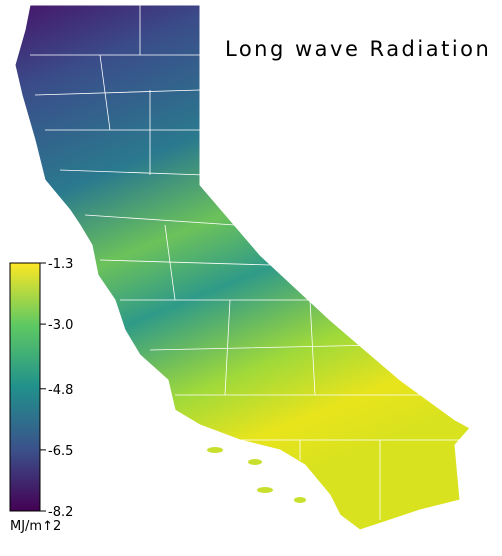  I want to click on colorbar-tick-label: -1.3, so click(60, 264).